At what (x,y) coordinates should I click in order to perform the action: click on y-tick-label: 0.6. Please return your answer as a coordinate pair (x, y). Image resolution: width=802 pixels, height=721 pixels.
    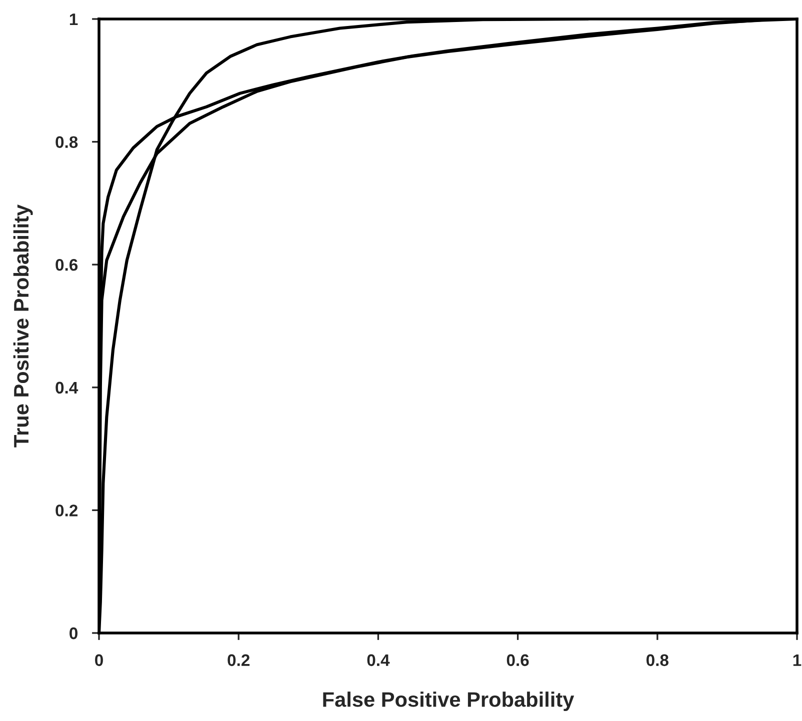
    Looking at the image, I should click on (67, 265).